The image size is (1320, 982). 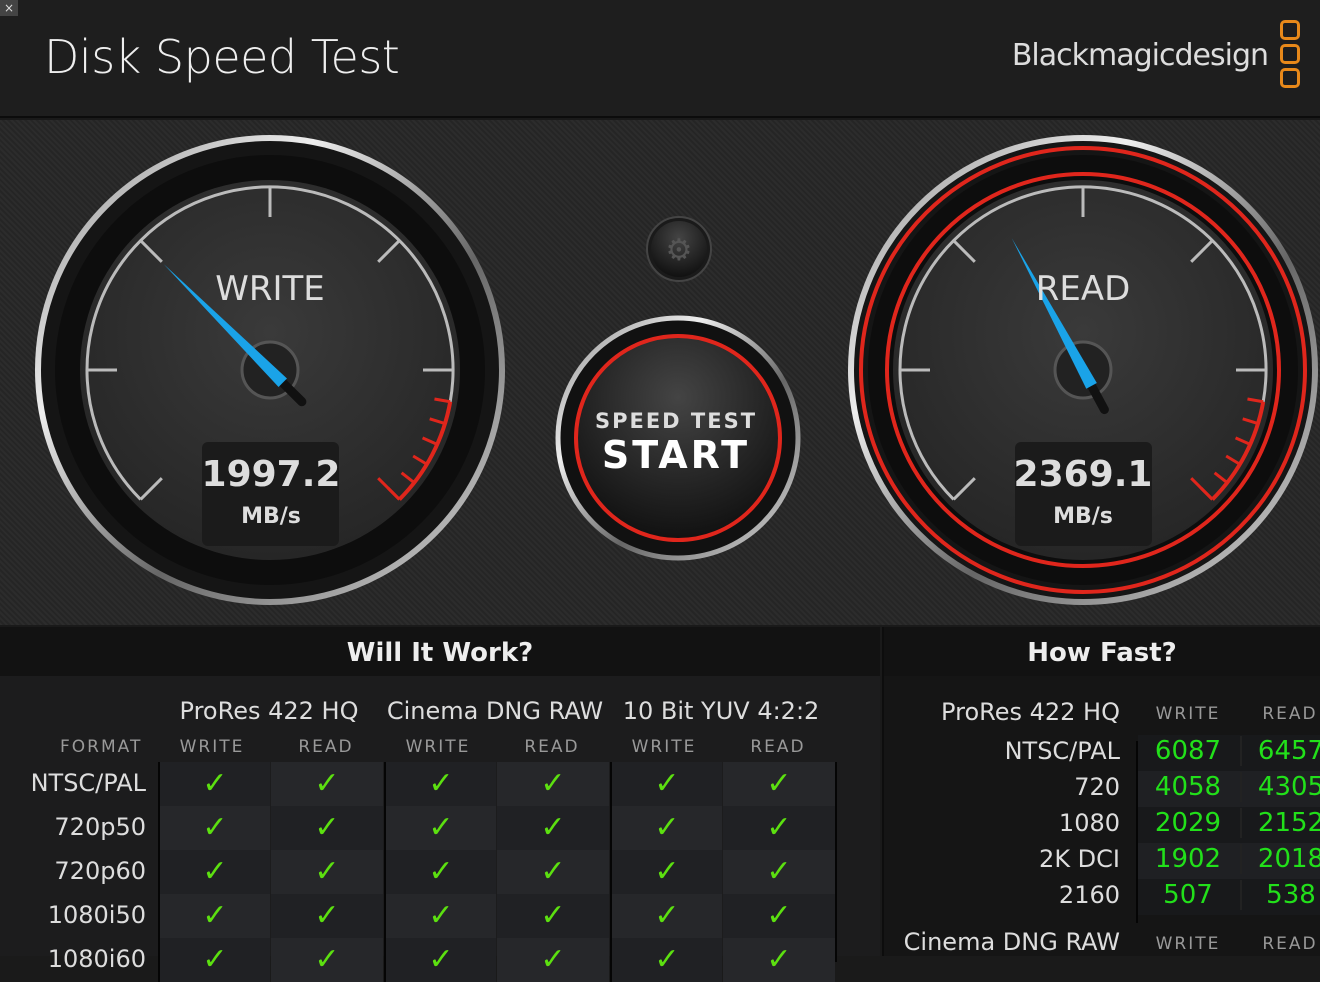 I want to click on write-fps-value: 1902, so click(x=1188, y=859).